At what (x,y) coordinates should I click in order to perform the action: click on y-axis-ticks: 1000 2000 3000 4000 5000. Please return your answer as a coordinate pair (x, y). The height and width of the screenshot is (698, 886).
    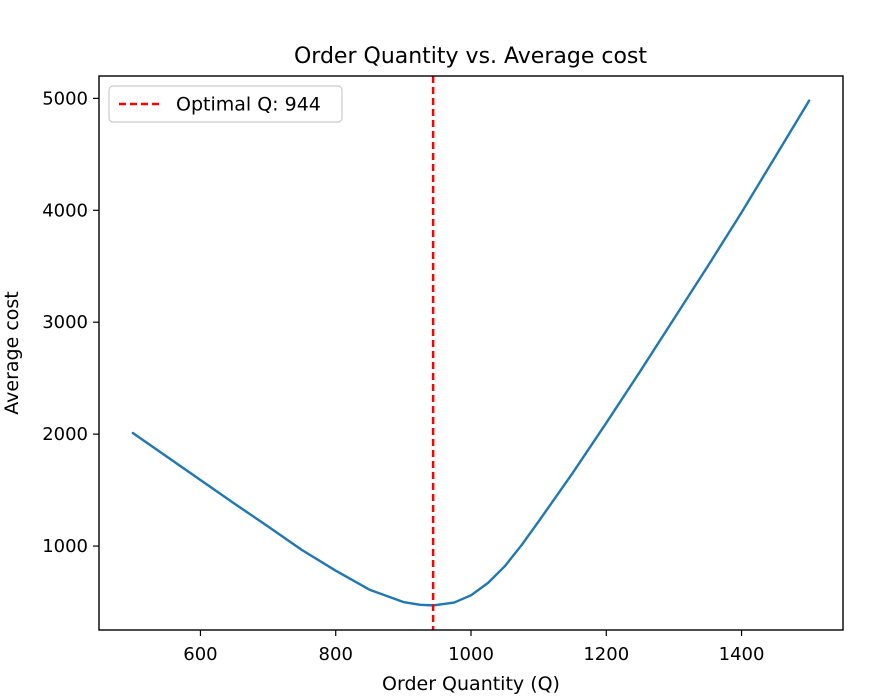
    Looking at the image, I should click on (70, 322).